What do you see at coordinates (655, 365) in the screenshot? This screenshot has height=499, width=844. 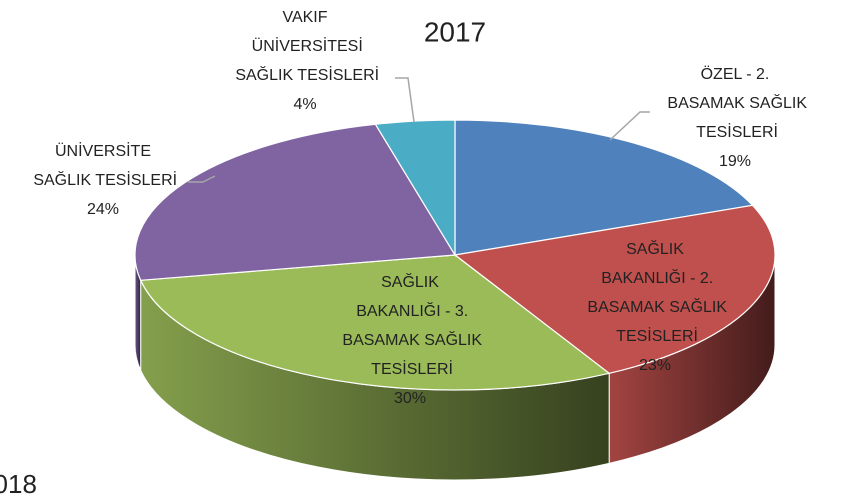 I see `value-label: 23%` at bounding box center [655, 365].